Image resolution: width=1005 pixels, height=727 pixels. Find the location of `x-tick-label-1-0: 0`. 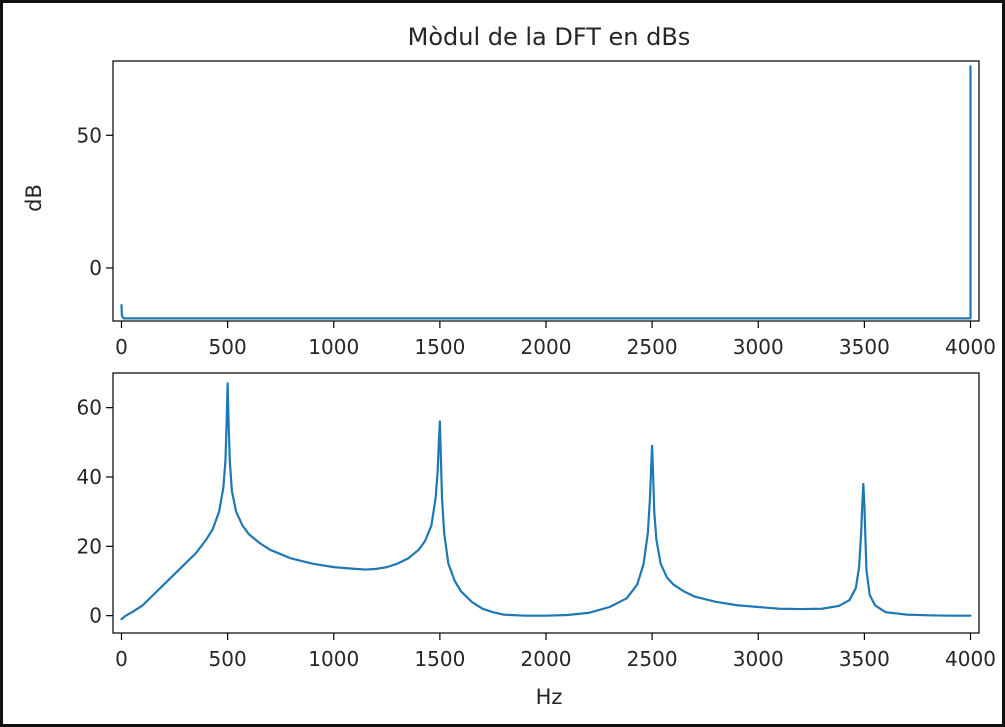

x-tick-label-1-0: 0 is located at coordinates (121, 659).